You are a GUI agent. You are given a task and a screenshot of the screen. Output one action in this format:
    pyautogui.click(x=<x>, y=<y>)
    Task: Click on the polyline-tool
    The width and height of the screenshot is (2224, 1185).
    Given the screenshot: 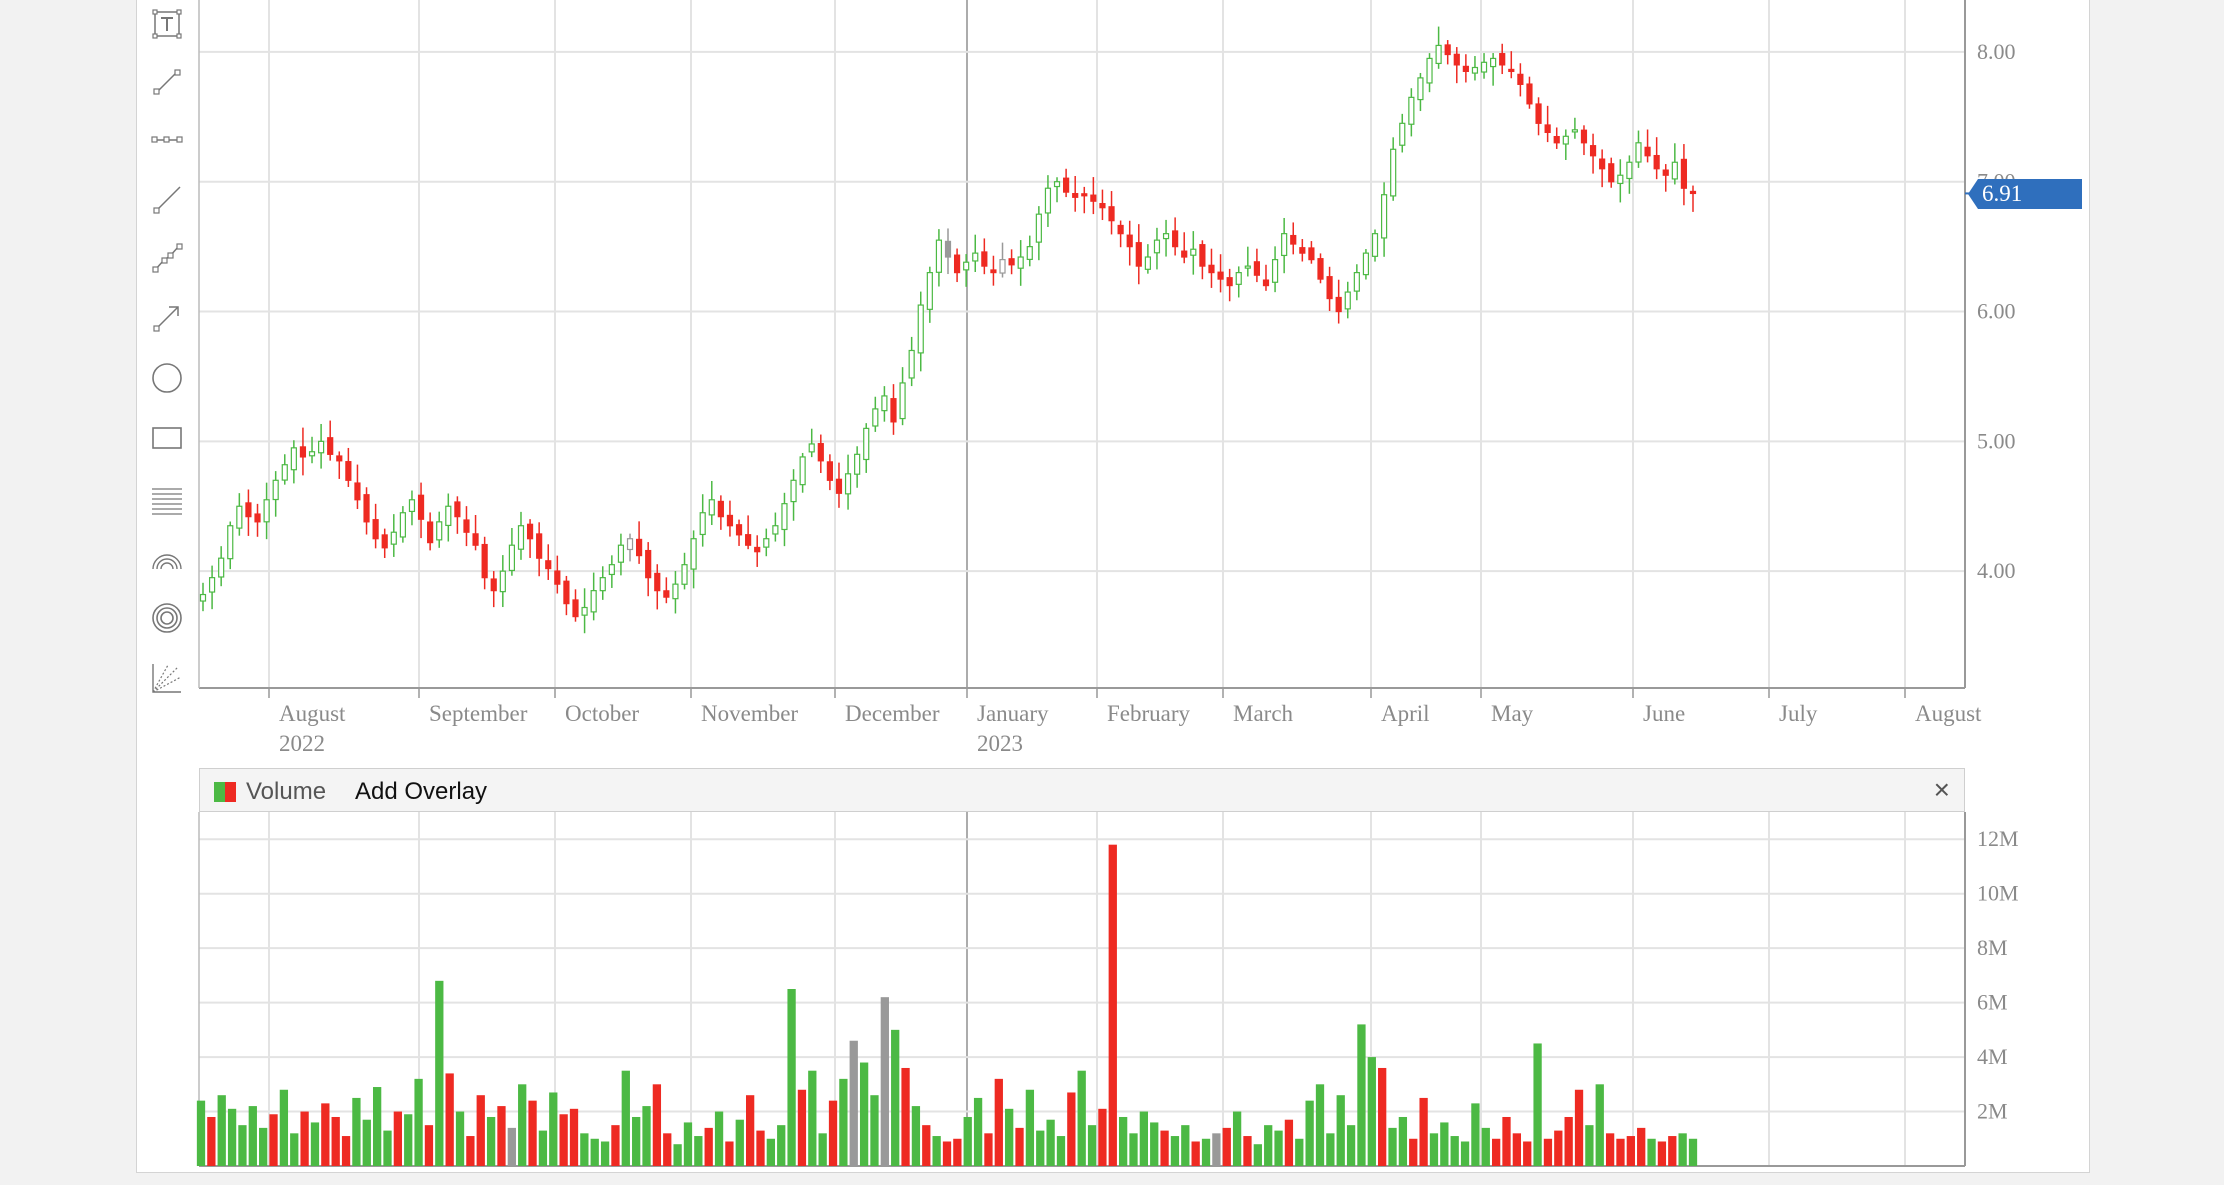 What is the action you would take?
    pyautogui.click(x=167, y=258)
    